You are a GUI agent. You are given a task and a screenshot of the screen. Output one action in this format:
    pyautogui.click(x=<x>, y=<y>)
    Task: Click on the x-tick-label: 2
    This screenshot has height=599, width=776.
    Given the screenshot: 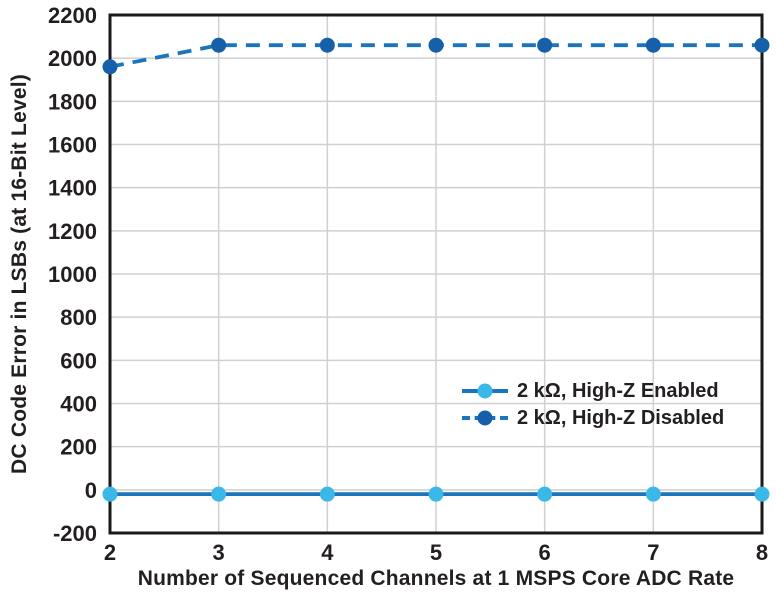 What is the action you would take?
    pyautogui.click(x=110, y=552)
    